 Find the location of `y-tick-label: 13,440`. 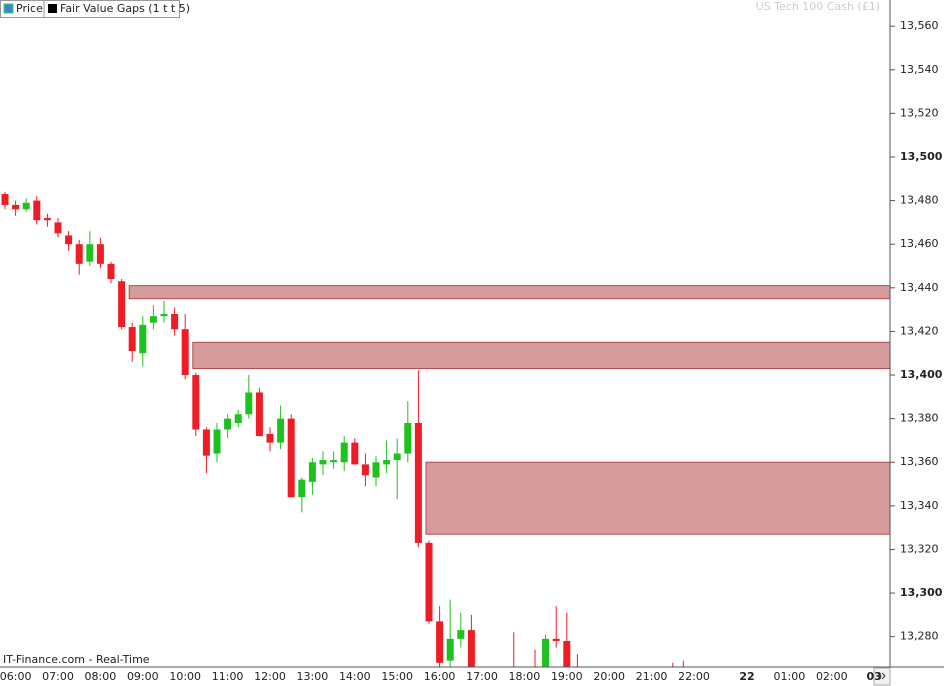

y-tick-label: 13,440 is located at coordinates (919, 287).